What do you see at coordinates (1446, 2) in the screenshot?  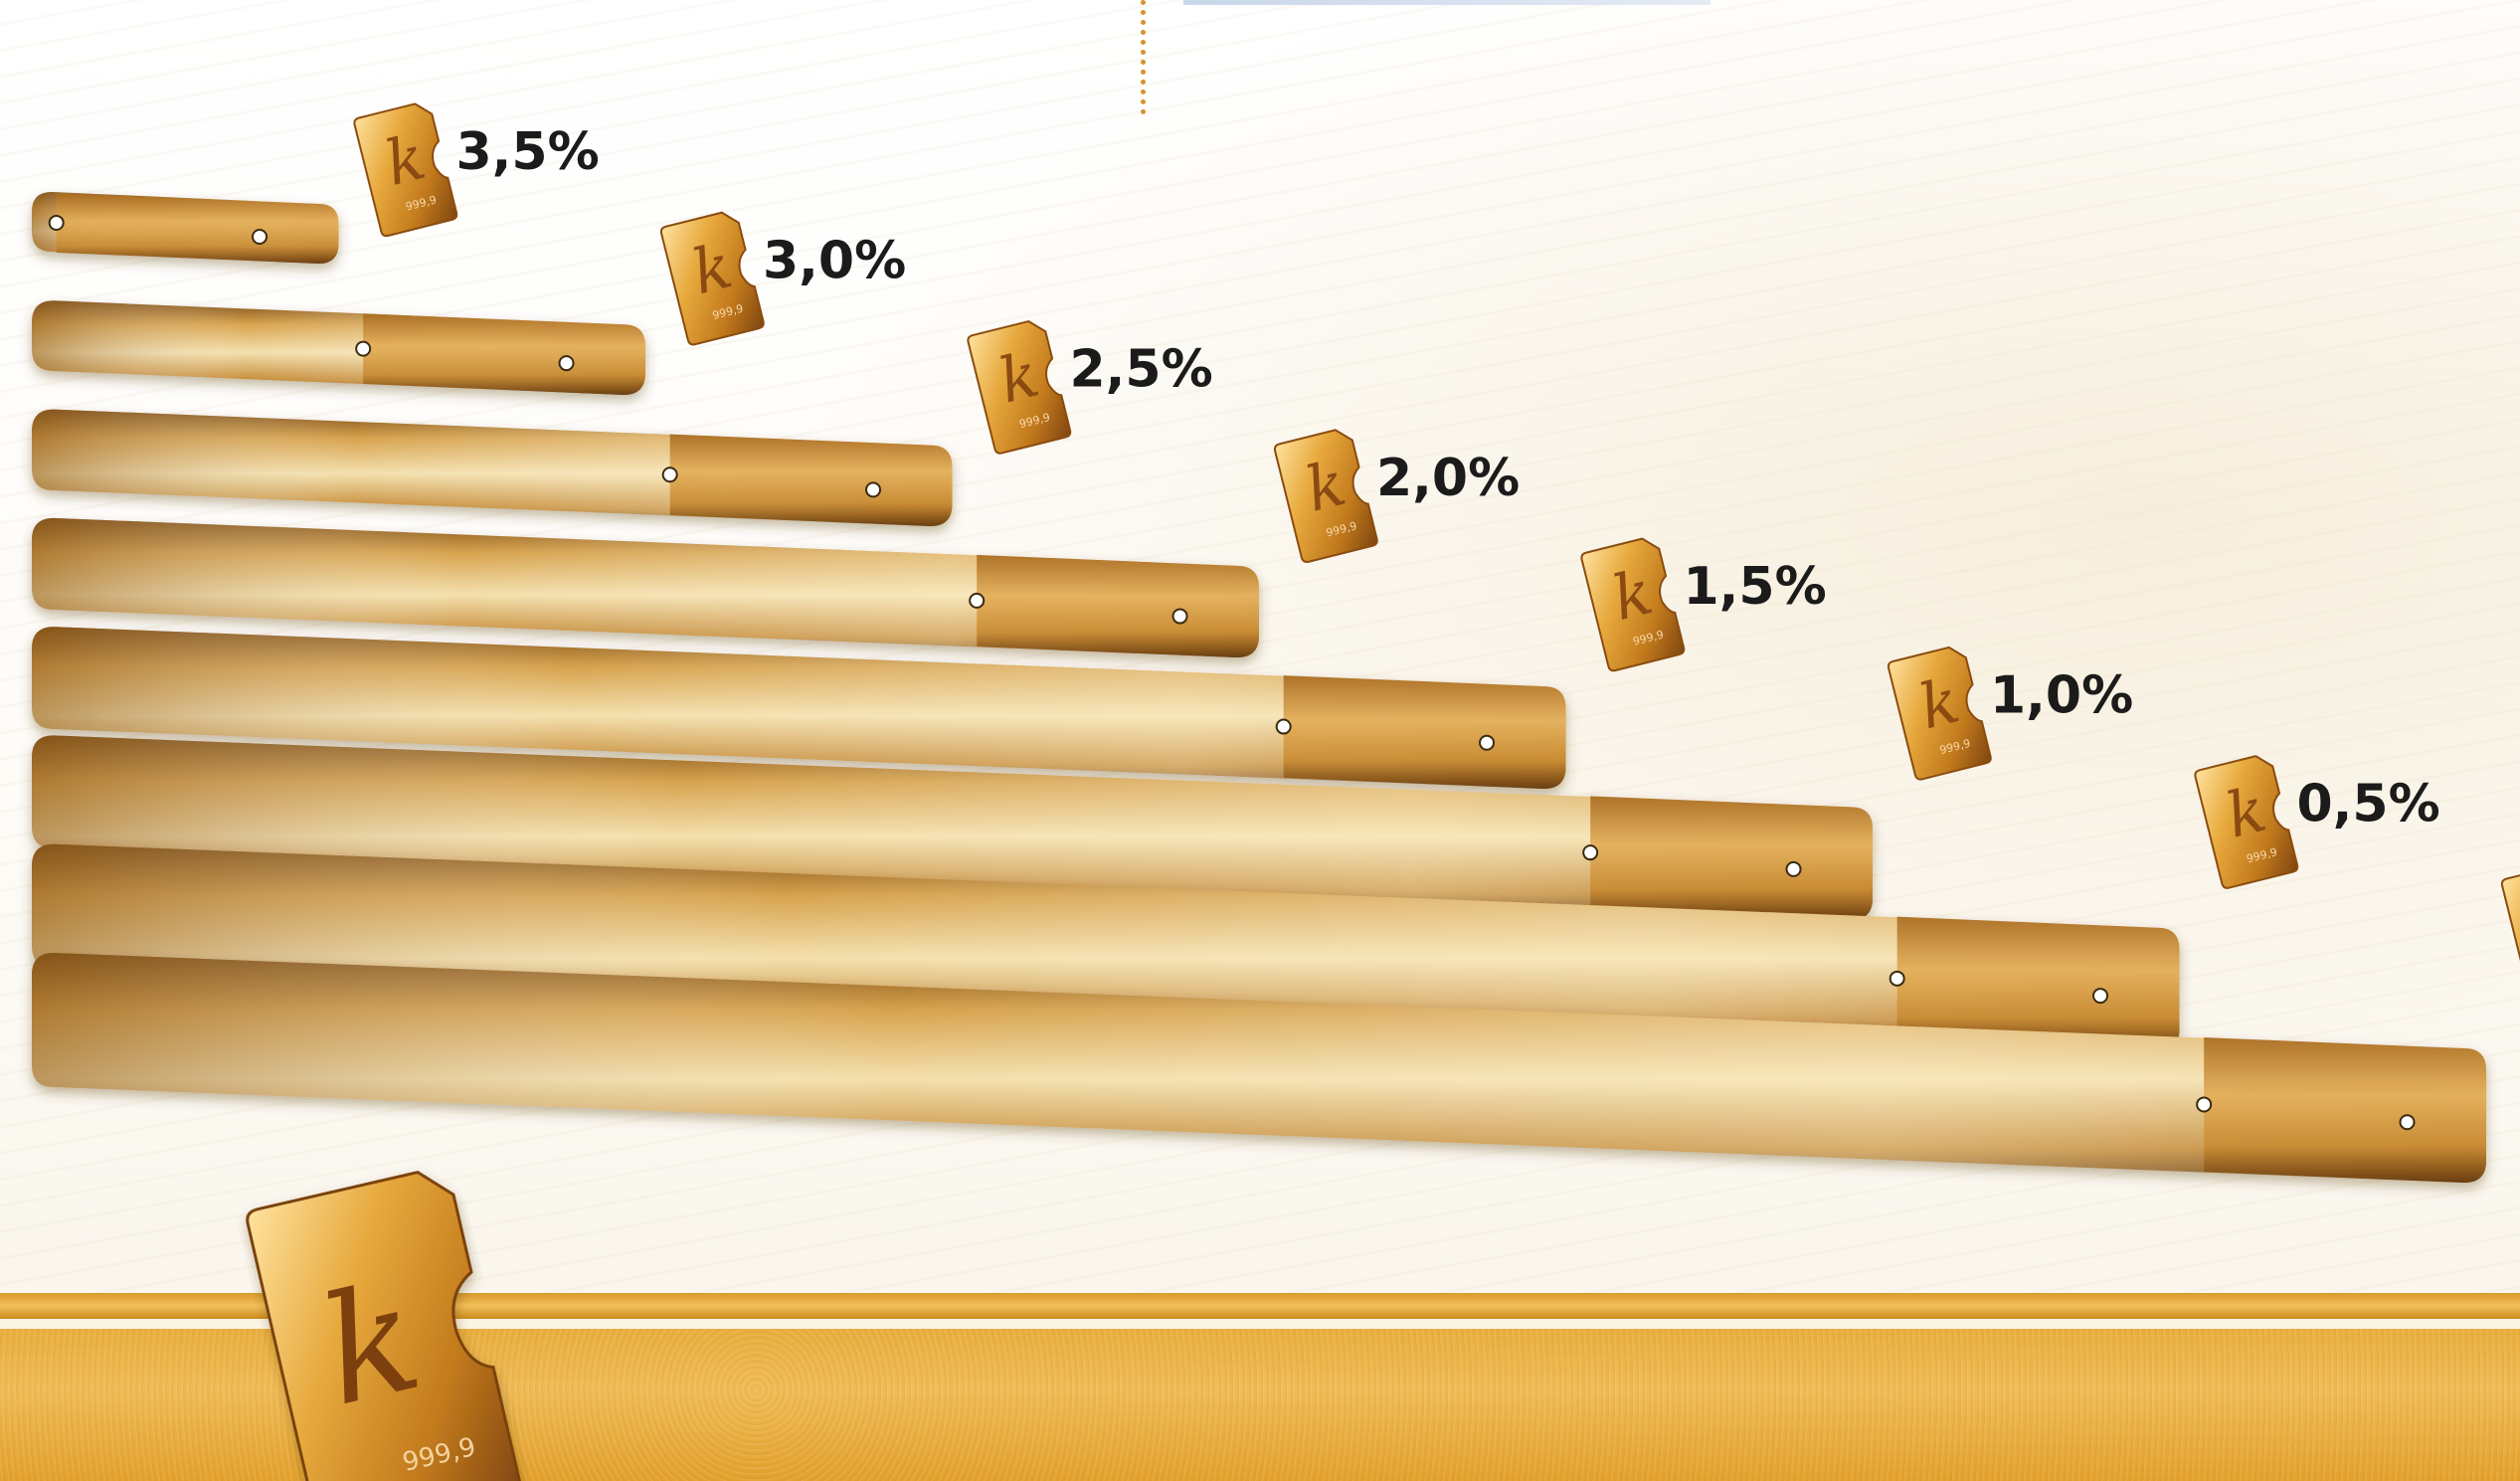 I see `top-edge-strip` at bounding box center [1446, 2].